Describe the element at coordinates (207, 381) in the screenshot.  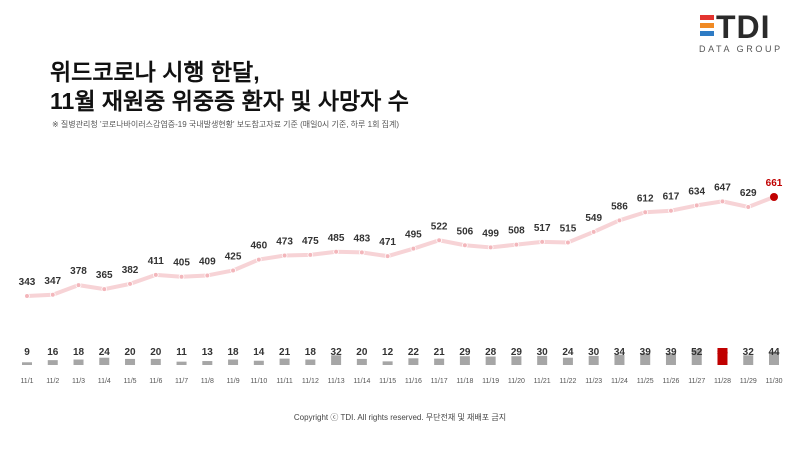
I see `x-tick-label: 11/8` at that location.